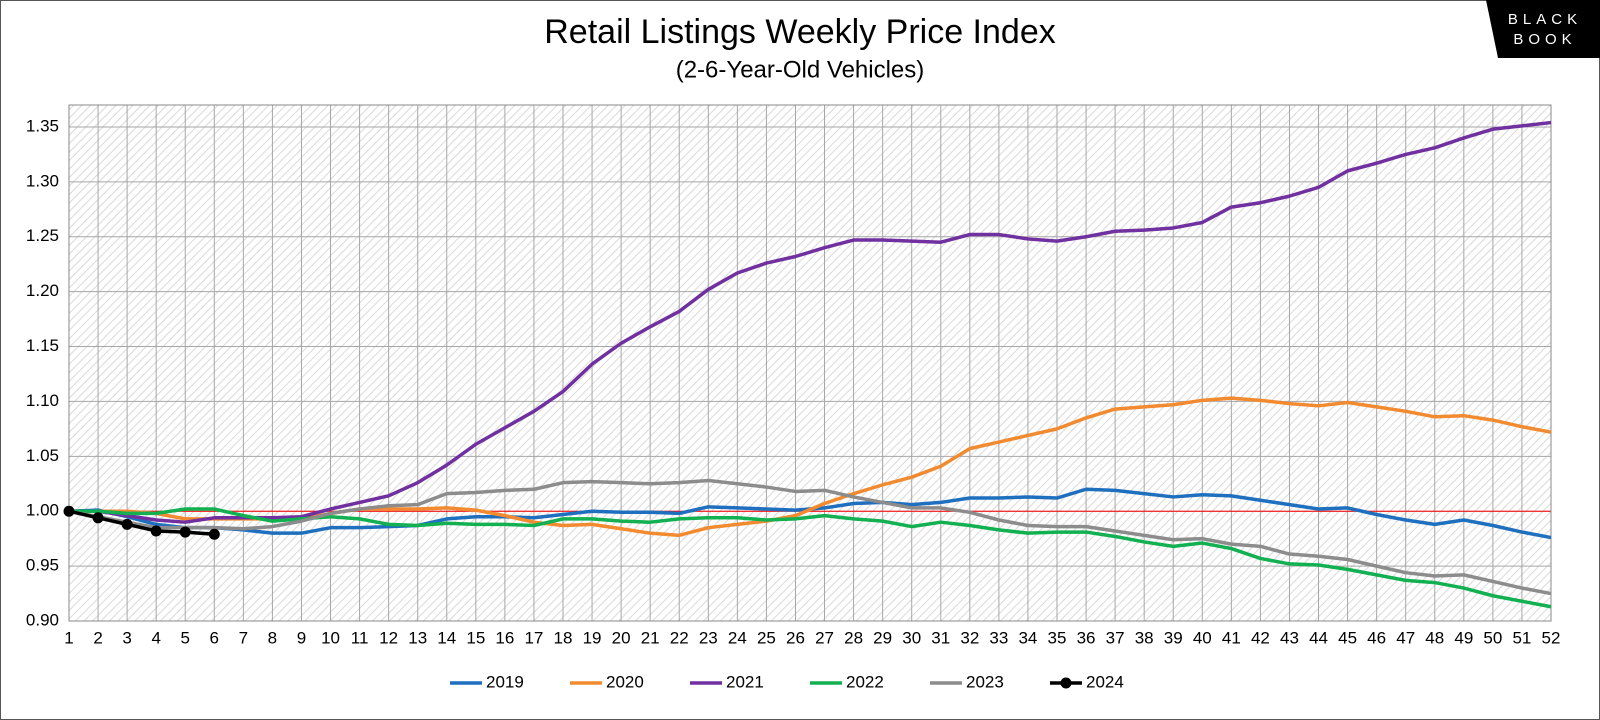 Image resolution: width=1600 pixels, height=720 pixels. Describe the element at coordinates (417, 637) in the screenshot. I see `x-tick-label: 13` at that location.